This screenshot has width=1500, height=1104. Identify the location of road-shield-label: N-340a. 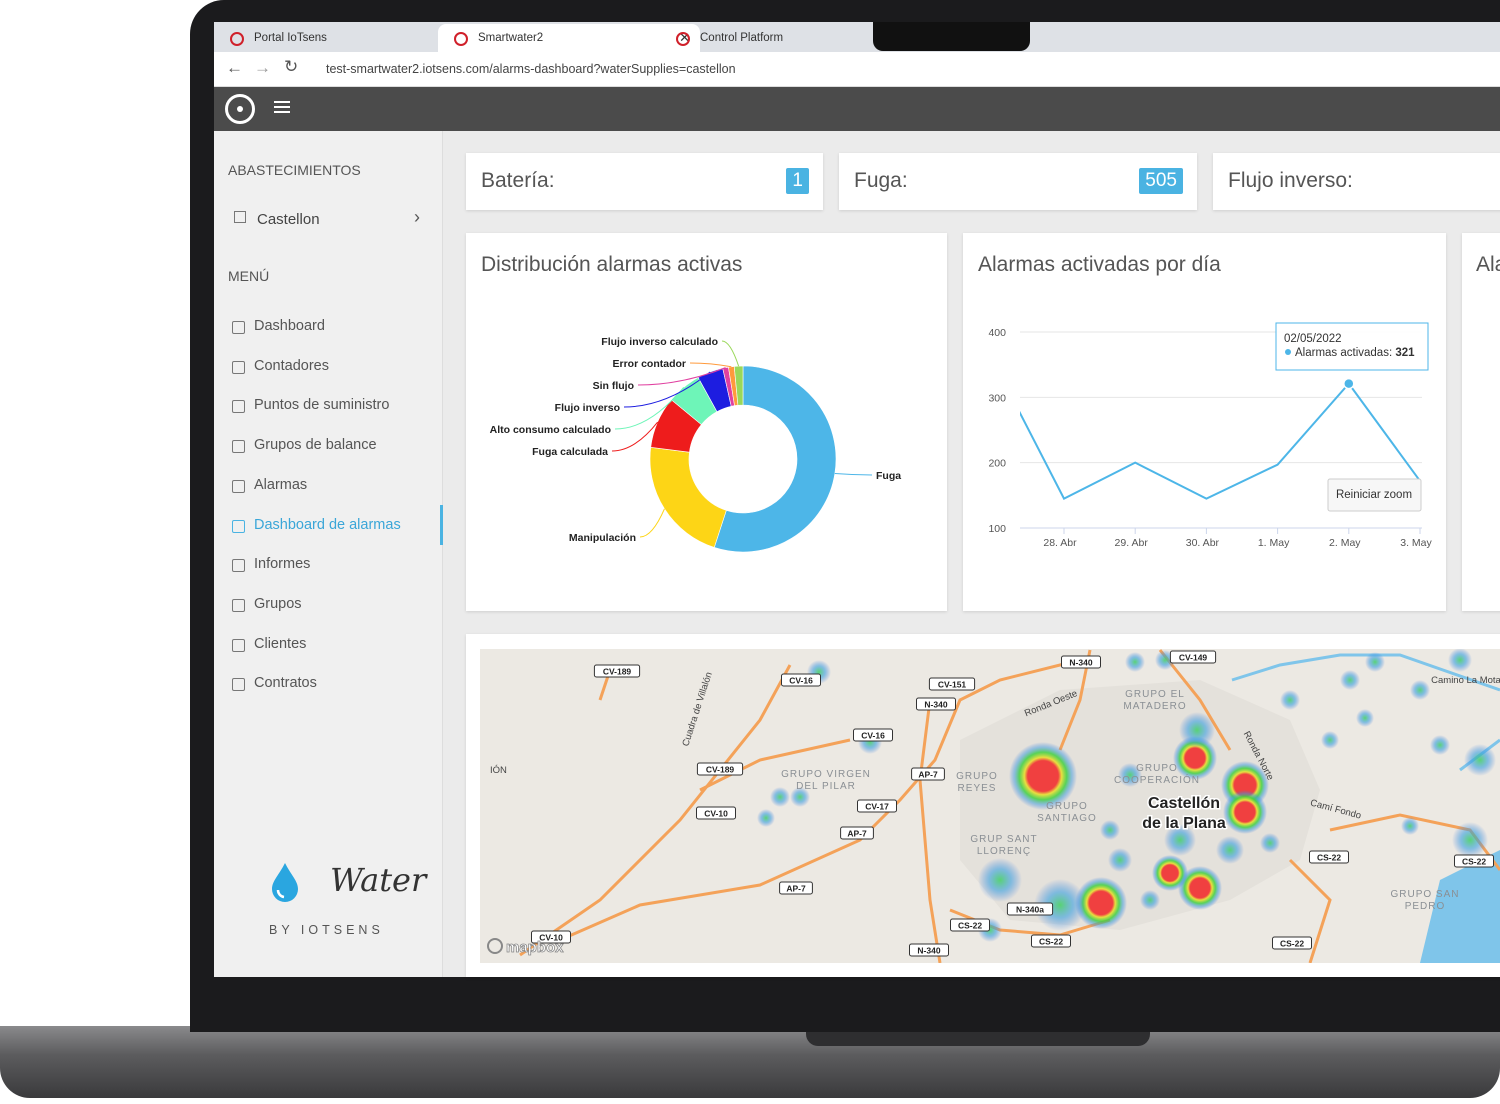
(1030, 910).